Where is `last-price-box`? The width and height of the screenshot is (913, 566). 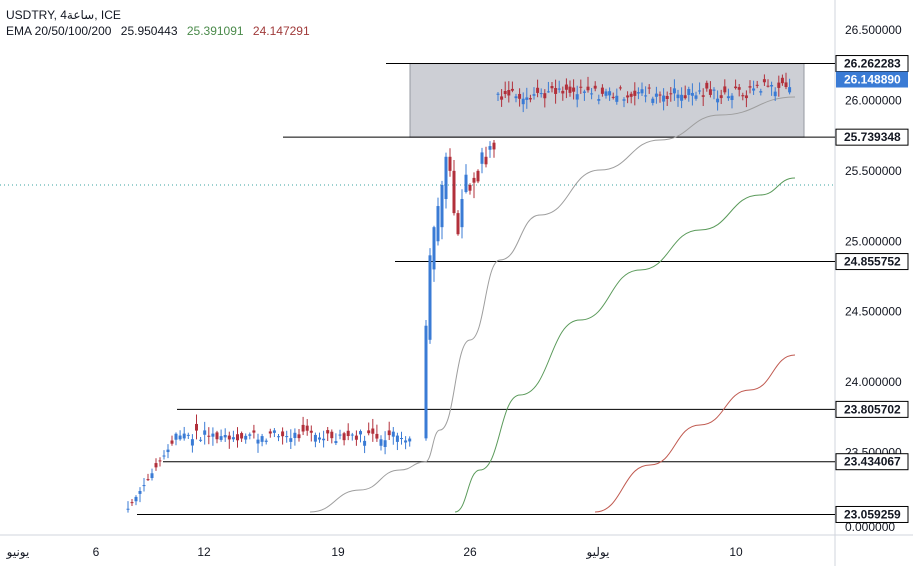
last-price-box is located at coordinates (872, 79).